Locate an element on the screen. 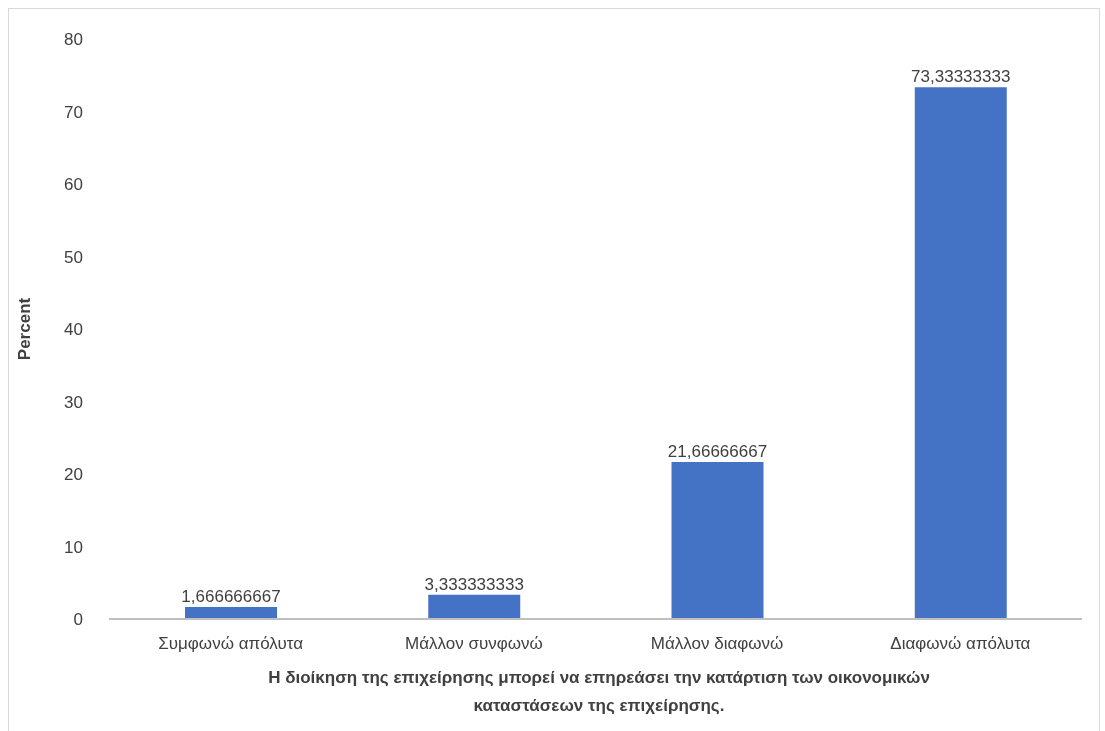 Image resolution: width=1105 pixels, height=731 pixels. y-tick-label: 60 is located at coordinates (73, 185).